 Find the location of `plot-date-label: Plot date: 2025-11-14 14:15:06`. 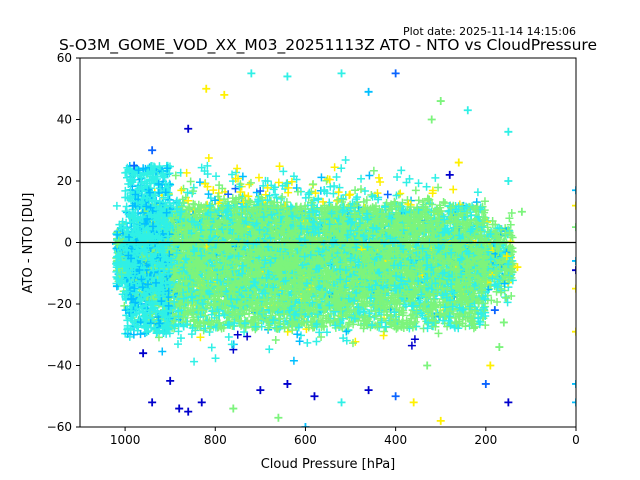

plot-date-label: Plot date: 2025-11-14 14:15:06 is located at coordinates (489, 31).